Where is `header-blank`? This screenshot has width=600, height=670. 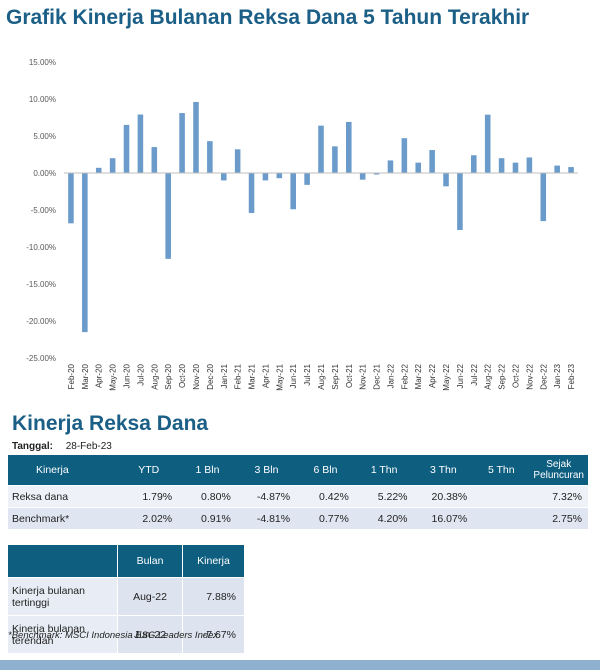
header-blank is located at coordinates (63, 561).